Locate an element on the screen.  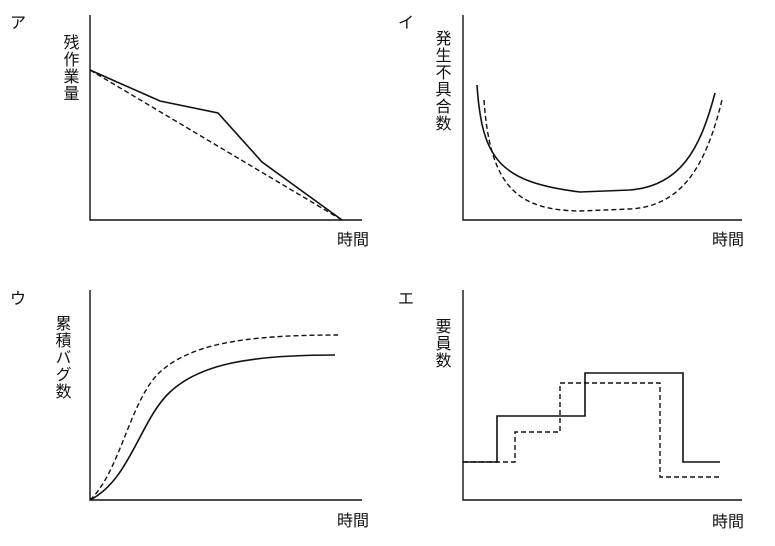
y-label: 要員数 is located at coordinates (442, 343).